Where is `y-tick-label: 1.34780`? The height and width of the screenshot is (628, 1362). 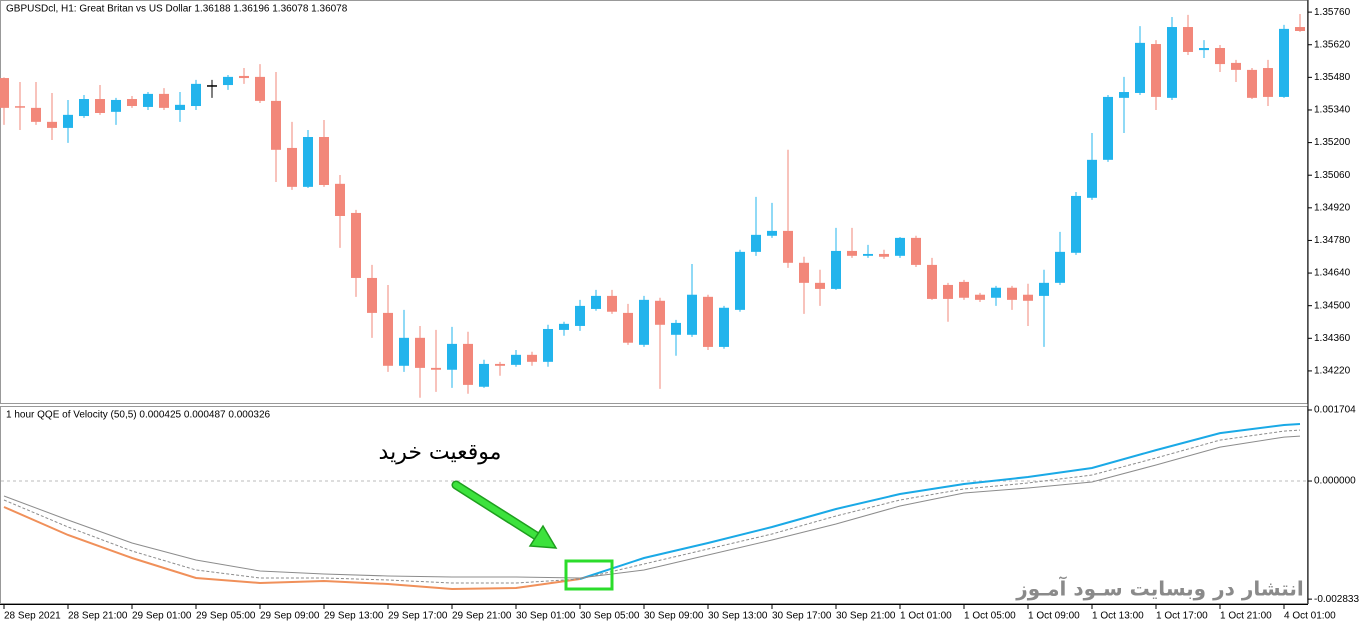
y-tick-label: 1.34780 is located at coordinates (1332, 240).